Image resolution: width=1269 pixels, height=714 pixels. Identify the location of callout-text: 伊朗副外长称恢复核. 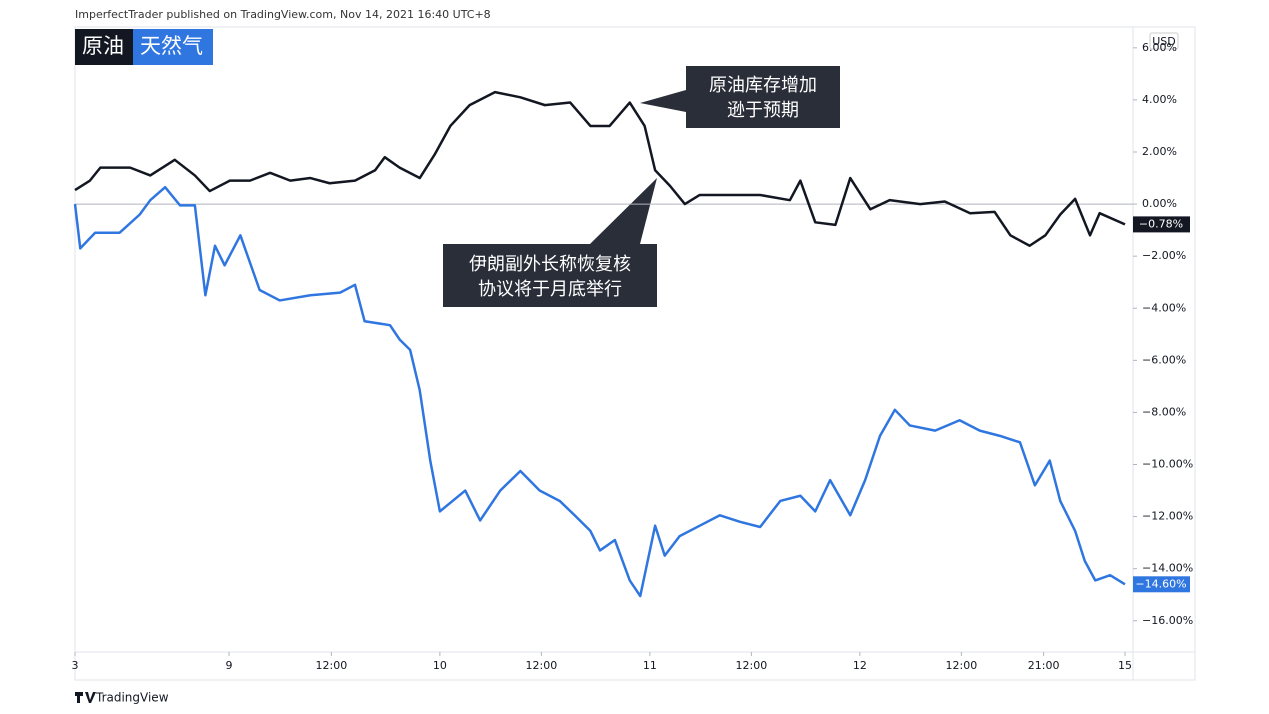
(550, 264).